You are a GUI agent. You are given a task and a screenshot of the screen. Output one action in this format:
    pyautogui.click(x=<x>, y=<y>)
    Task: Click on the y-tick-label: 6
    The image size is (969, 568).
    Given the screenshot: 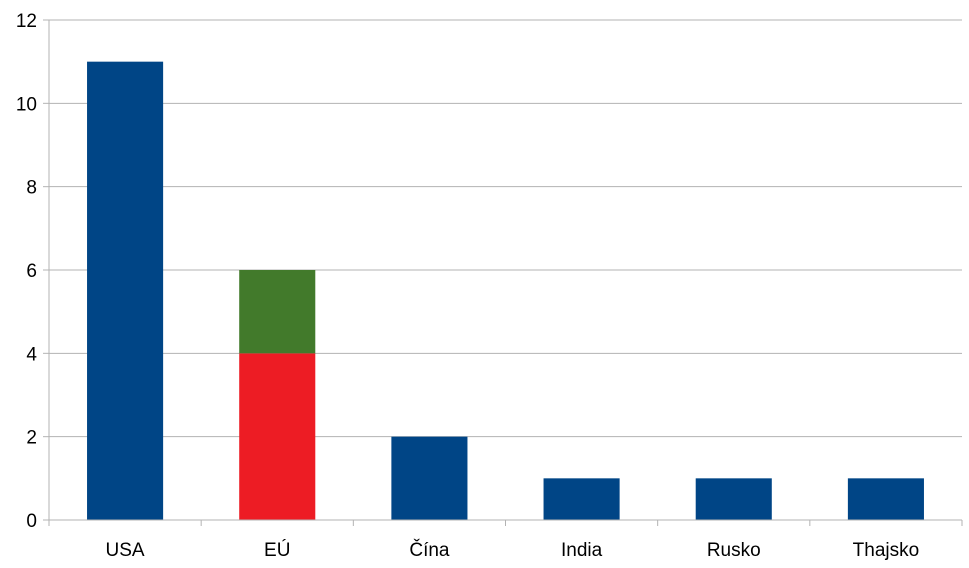 What is the action you would take?
    pyautogui.click(x=31, y=271)
    